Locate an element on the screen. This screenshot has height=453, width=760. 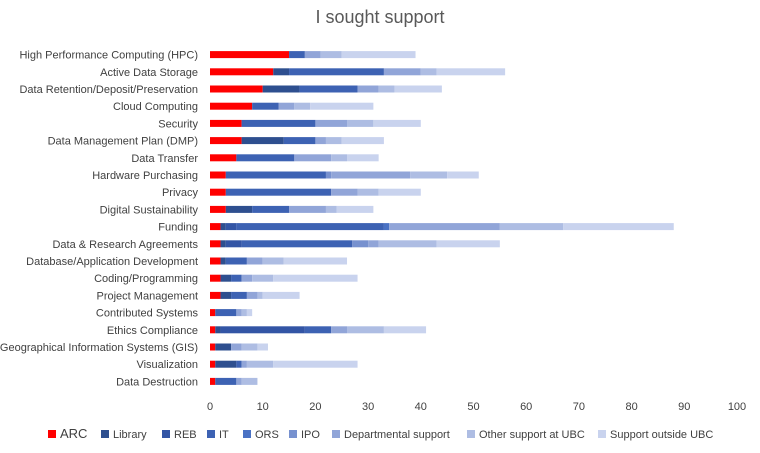
category-label: Privacy is located at coordinates (180, 193).